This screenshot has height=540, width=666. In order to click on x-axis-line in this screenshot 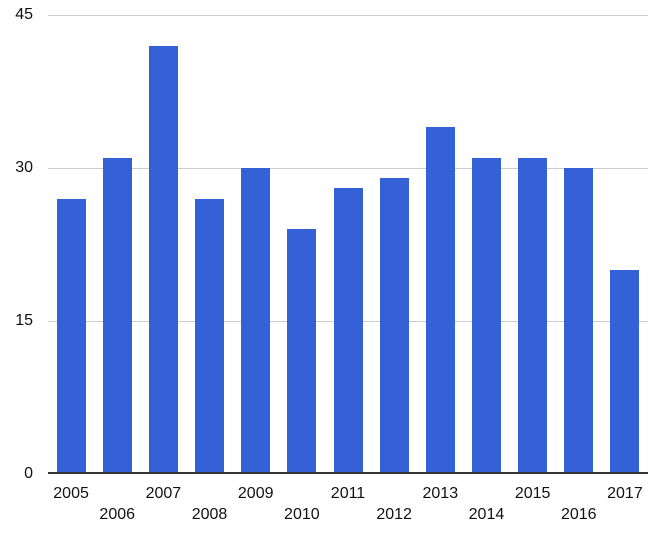, I will do `click(348, 473)`.